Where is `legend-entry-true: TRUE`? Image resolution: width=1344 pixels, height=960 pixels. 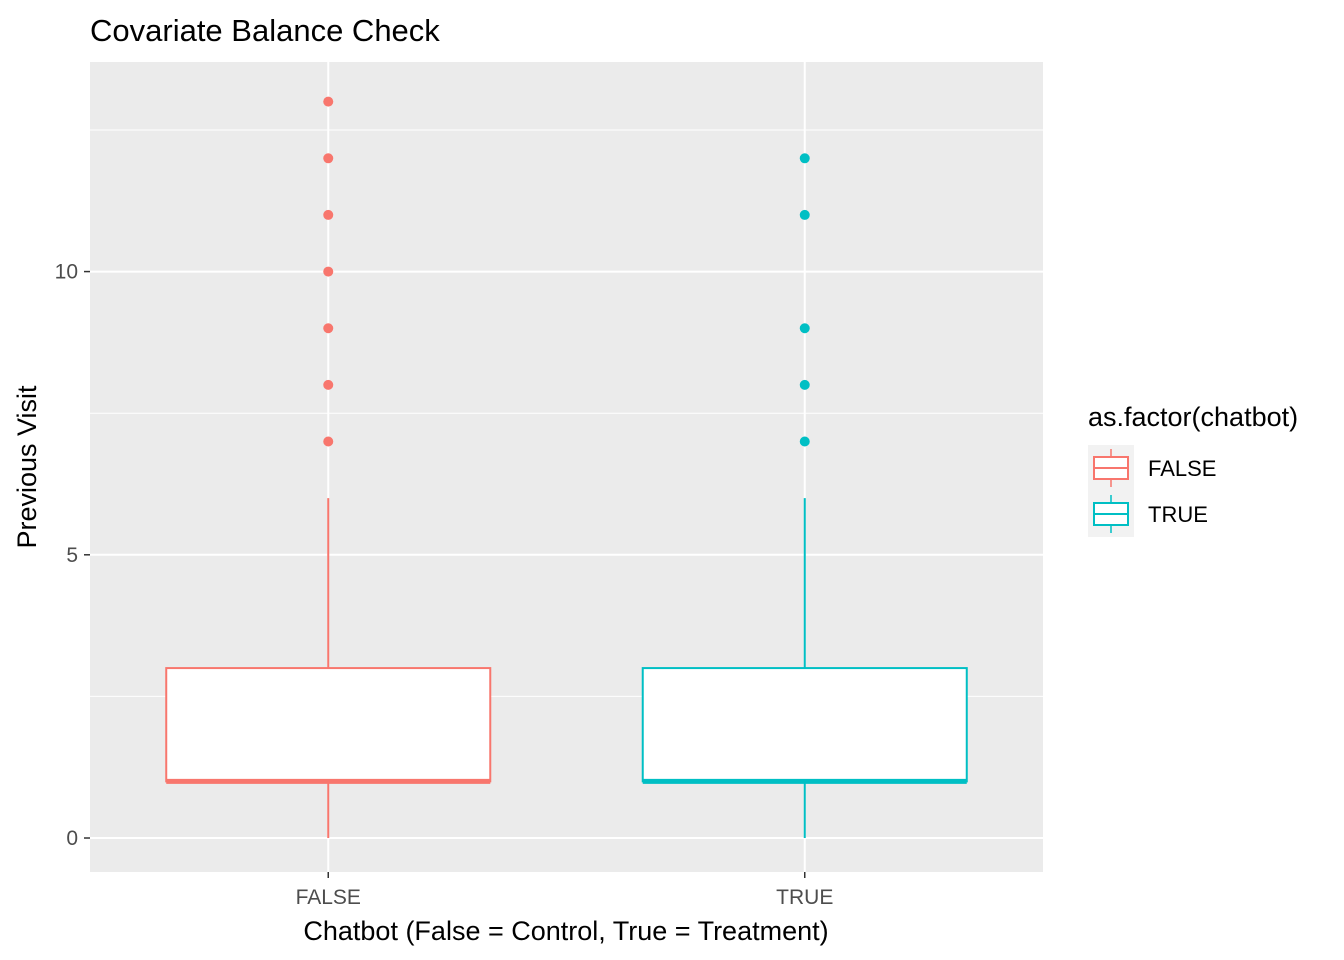 legend-entry-true: TRUE is located at coordinates (1148, 514).